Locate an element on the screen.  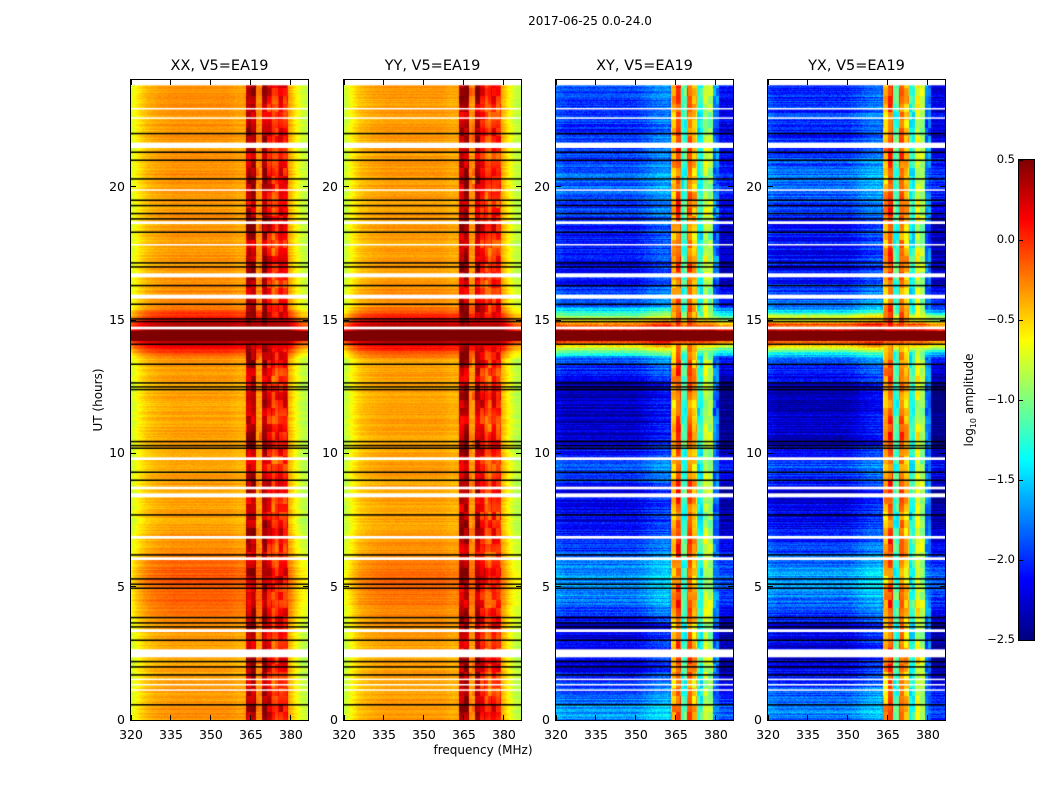
x-axis-label: frequency (MHz) is located at coordinates (483, 750).